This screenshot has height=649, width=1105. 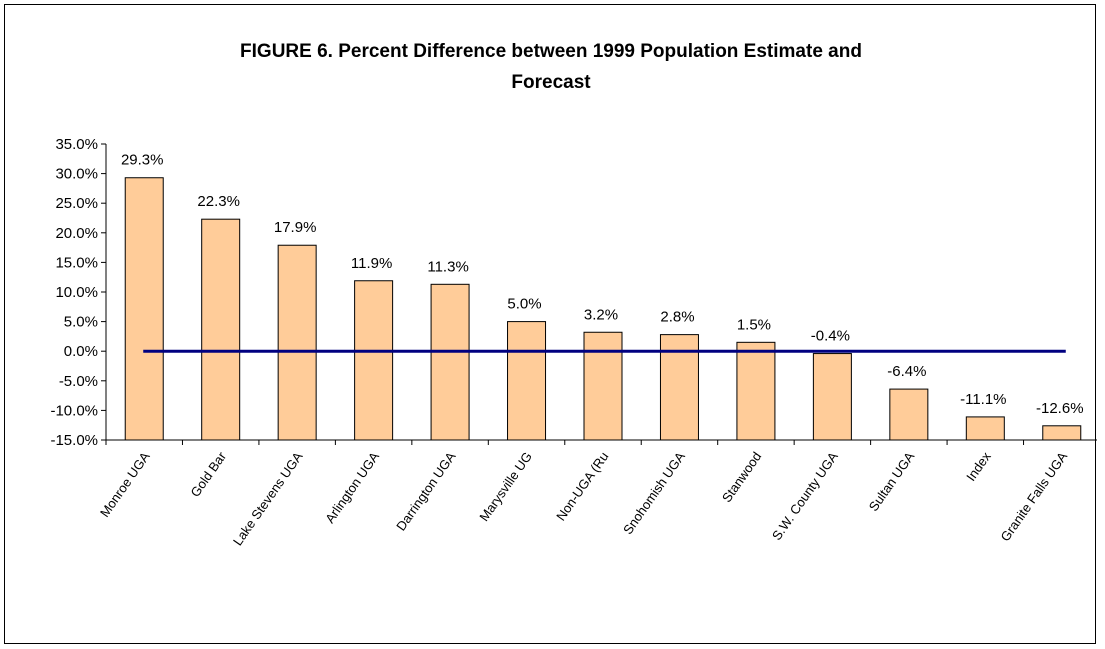 I want to click on data-label-1: 29.3%, so click(x=142, y=160).